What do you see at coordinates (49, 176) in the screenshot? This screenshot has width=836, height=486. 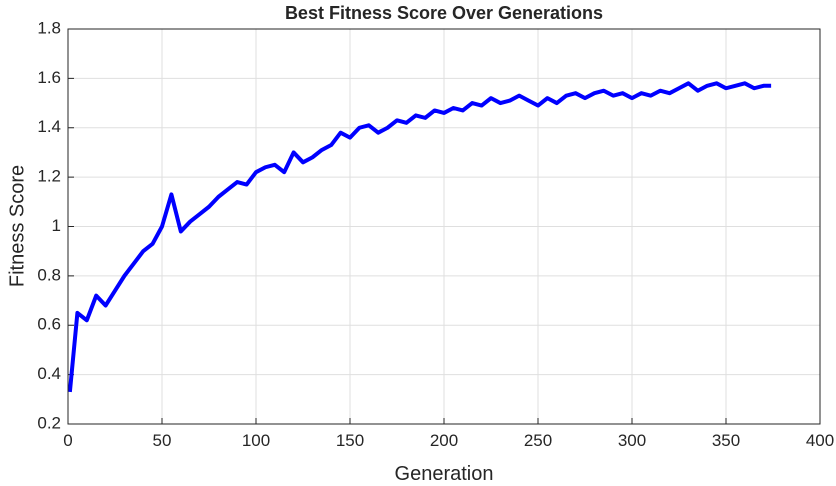 I see `y-tick-label: 1.2` at bounding box center [49, 176].